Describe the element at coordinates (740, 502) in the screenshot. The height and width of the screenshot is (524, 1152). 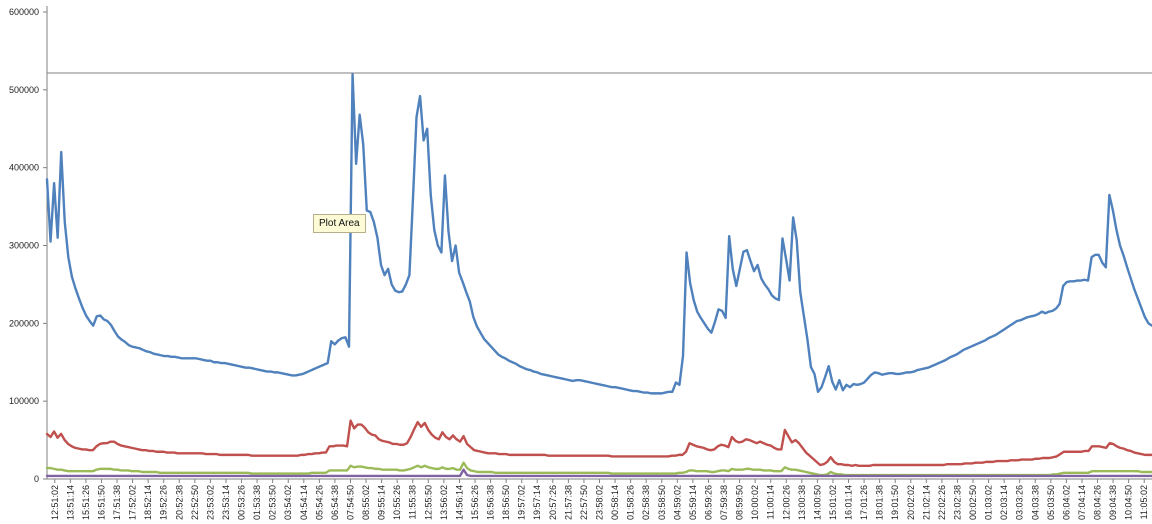
I see `x-tick-label: 08:59:50` at that location.